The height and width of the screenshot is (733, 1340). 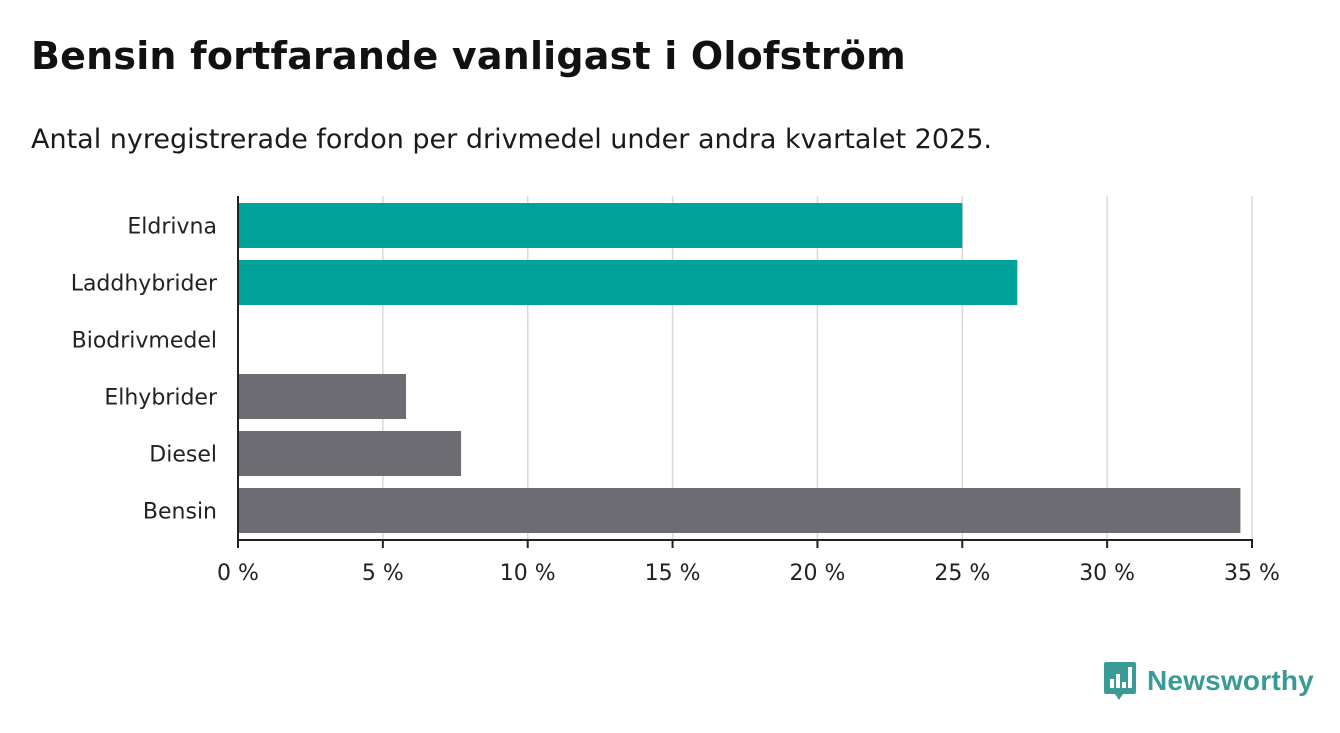 What do you see at coordinates (528, 573) in the screenshot?
I see `x-tick-label: 10 %` at bounding box center [528, 573].